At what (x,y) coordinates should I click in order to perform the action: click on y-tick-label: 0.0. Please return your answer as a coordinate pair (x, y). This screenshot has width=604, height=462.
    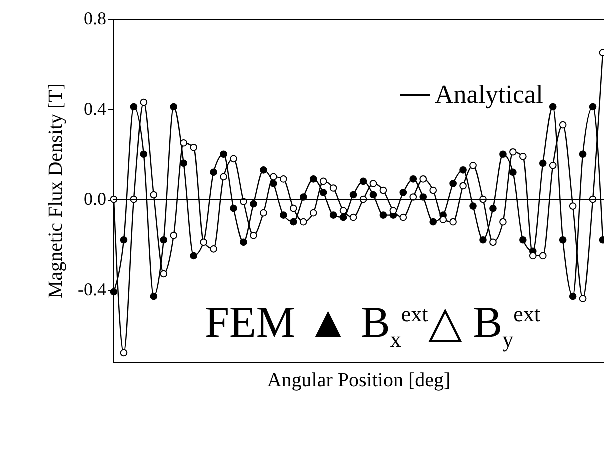
    Looking at the image, I should click on (95, 199).